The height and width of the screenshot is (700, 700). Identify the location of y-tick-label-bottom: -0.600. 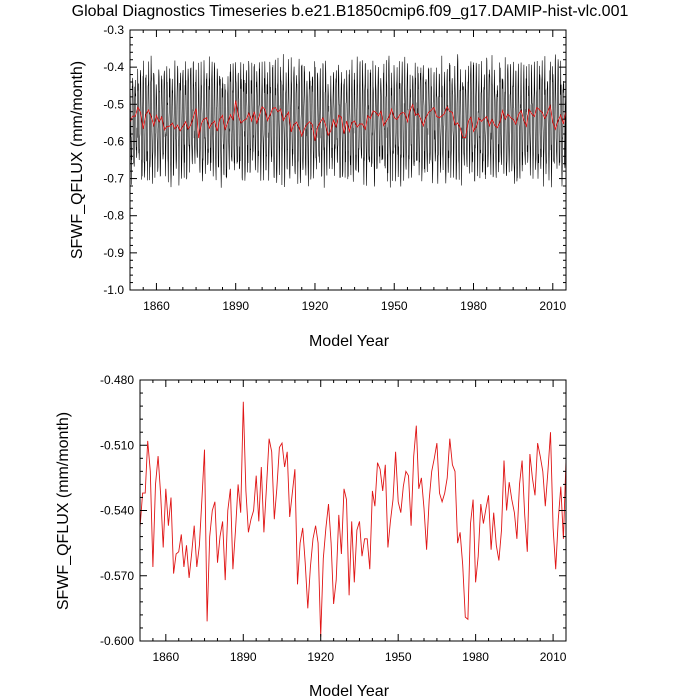
(117, 641).